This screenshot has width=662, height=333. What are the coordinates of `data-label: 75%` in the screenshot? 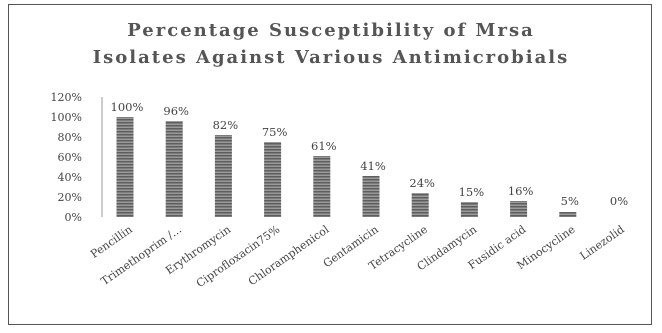 It's located at (275, 132).